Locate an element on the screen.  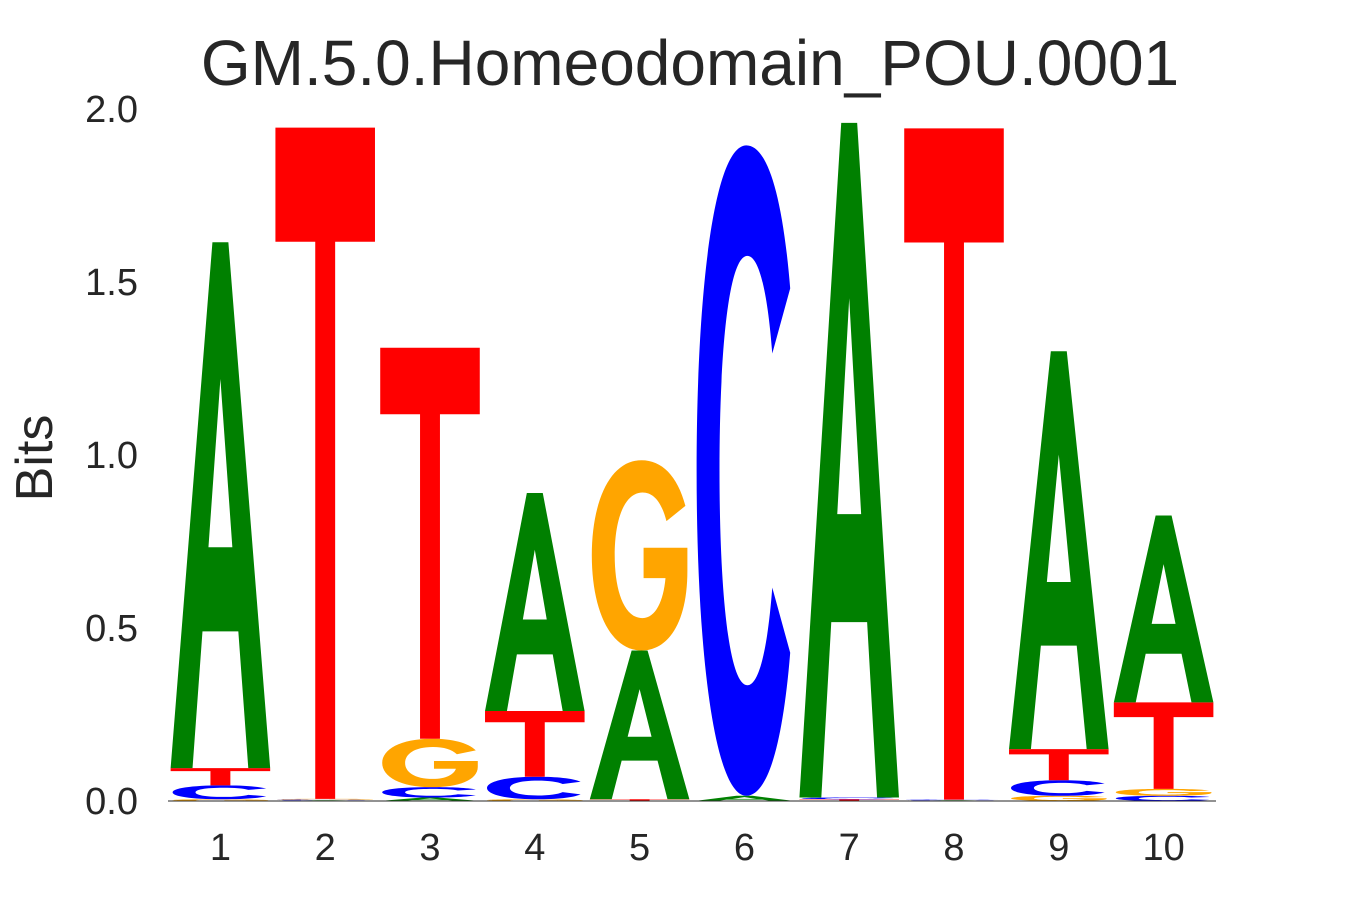
x-tick-label: 9 is located at coordinates (1058, 848).